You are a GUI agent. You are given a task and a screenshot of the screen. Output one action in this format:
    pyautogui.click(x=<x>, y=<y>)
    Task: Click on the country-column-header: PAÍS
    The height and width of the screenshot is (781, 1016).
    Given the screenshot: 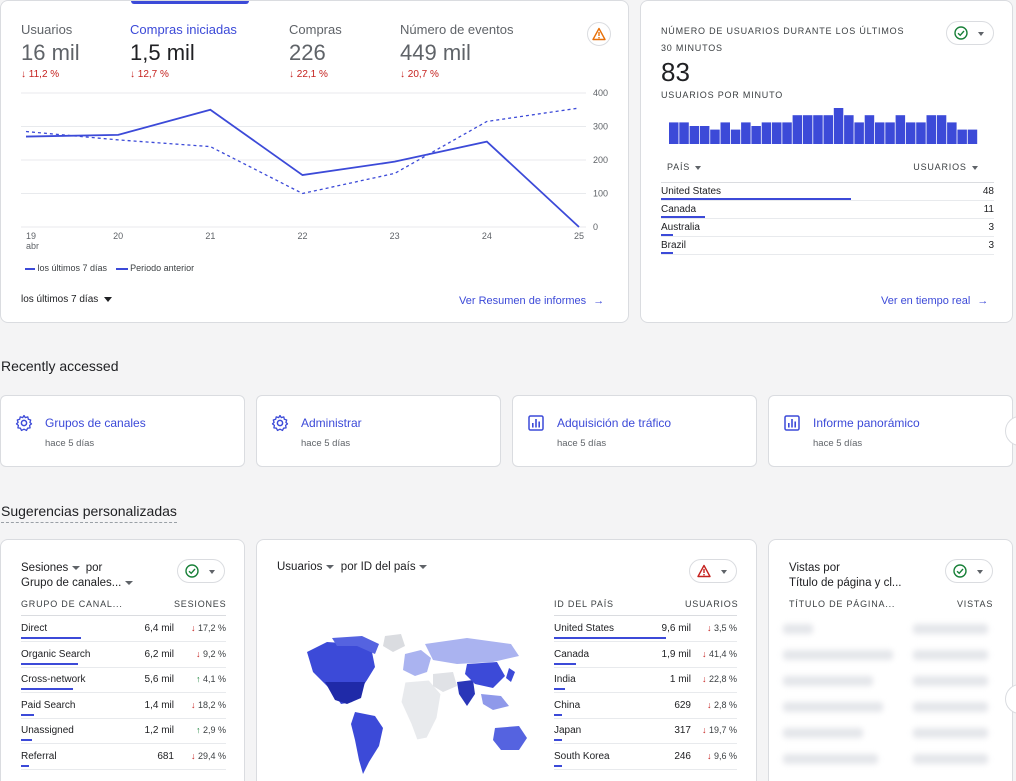 What is the action you would take?
    pyautogui.click(x=684, y=167)
    